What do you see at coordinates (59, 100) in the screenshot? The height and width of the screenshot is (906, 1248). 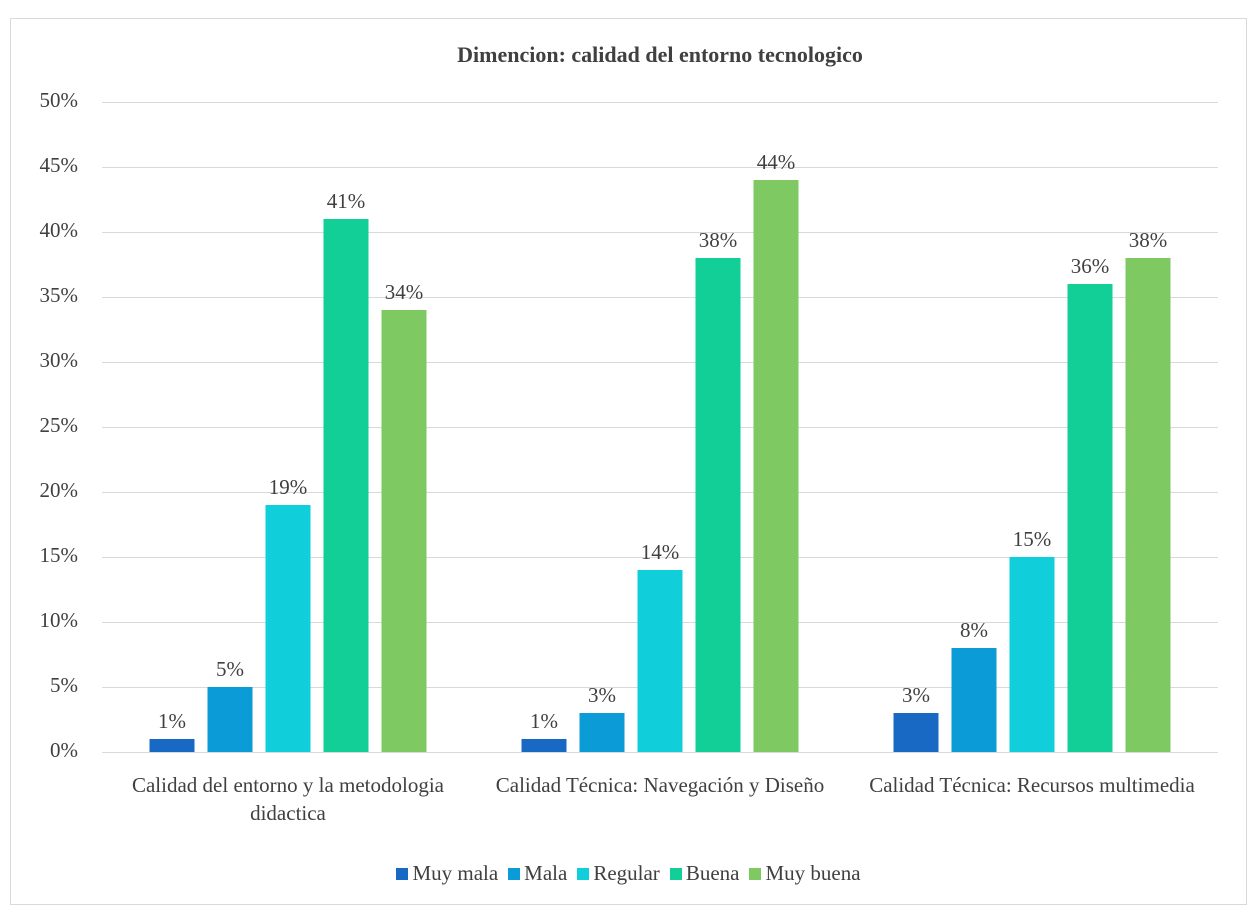 I see `y-tick-label: 50%` at bounding box center [59, 100].